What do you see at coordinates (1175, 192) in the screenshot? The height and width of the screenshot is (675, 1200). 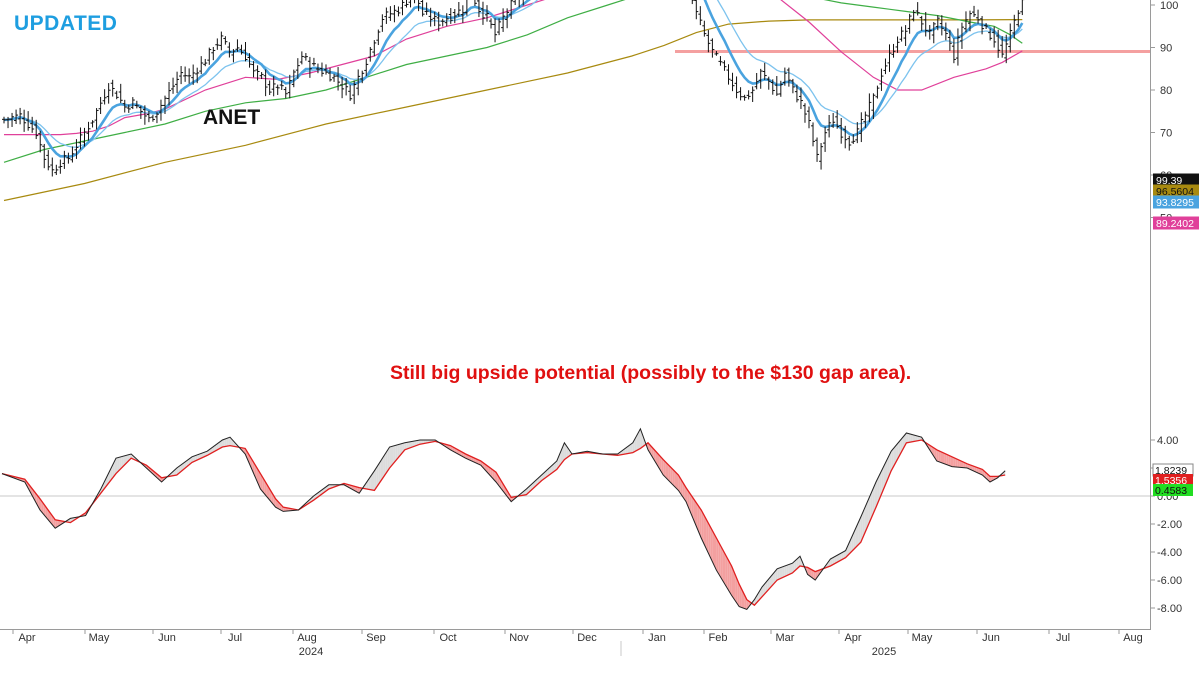 I see `price-last-value-text: 96.5604` at bounding box center [1175, 192].